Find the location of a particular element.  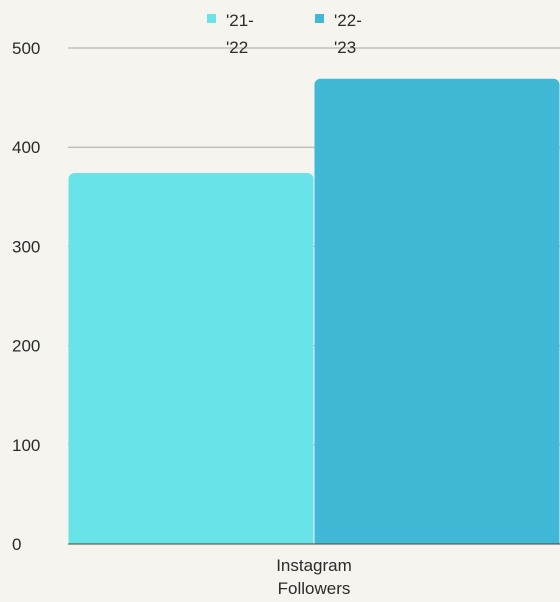

legend-label-1: '22-'23 is located at coordinates (348, 34).